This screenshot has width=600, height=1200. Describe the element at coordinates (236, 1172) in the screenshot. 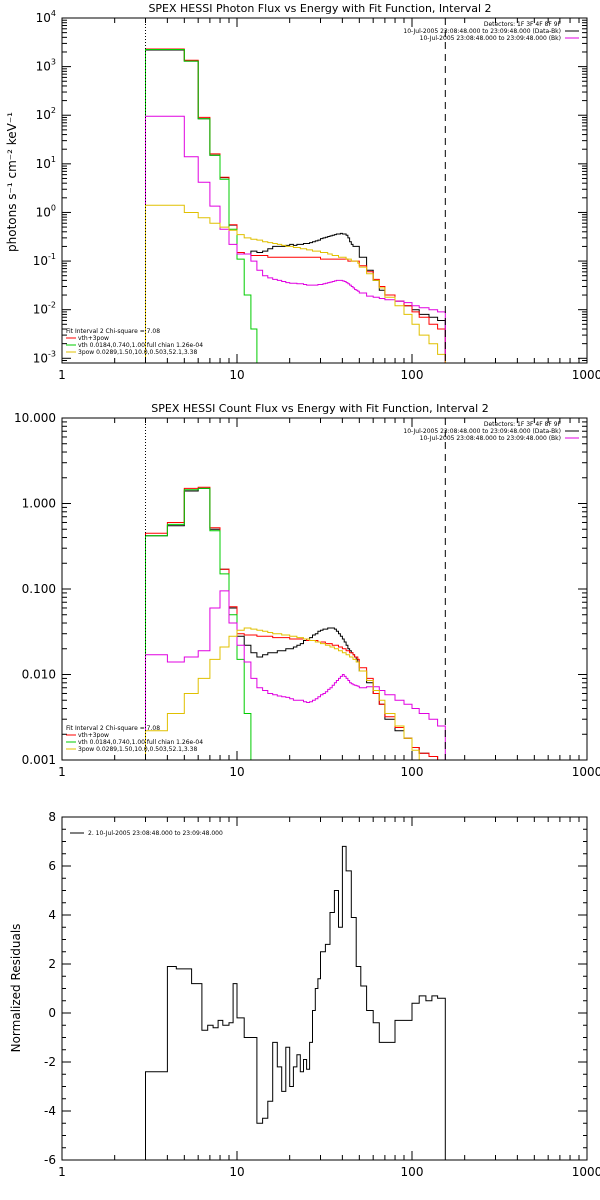

I see `residuals-x-tick-label: 10` at that location.